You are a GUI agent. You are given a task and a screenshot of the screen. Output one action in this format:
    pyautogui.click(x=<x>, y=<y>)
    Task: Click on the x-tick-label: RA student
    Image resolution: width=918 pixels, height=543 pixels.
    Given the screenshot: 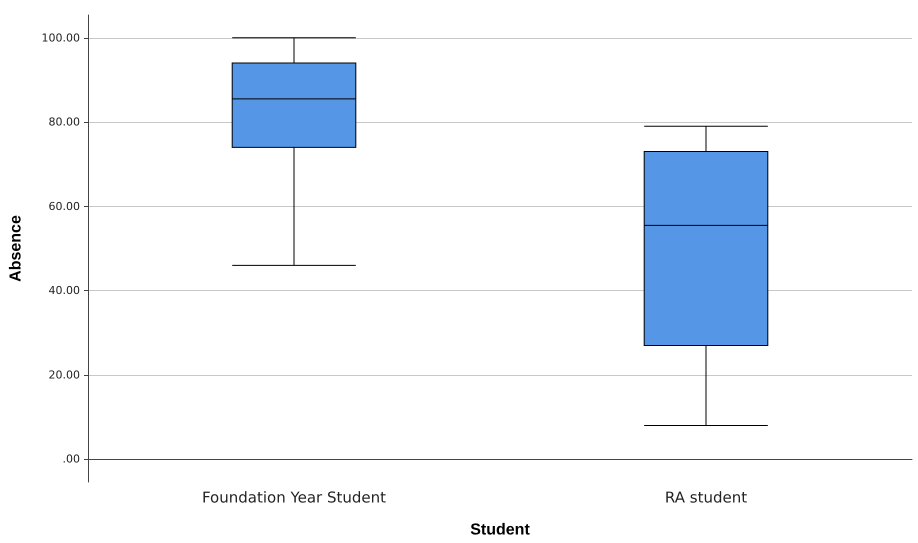 What is the action you would take?
    pyautogui.click(x=706, y=497)
    